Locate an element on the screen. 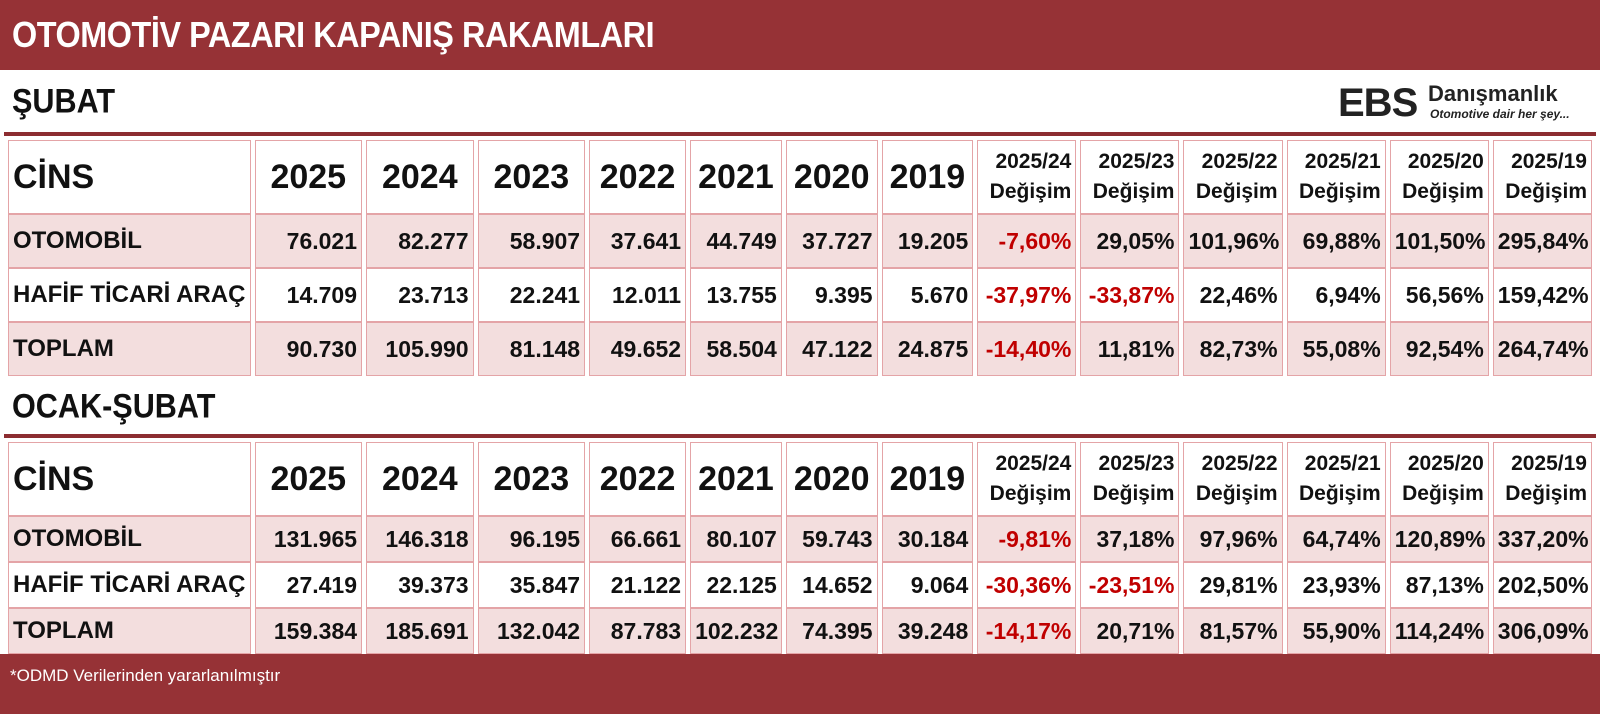 This screenshot has width=1600, height=714. source-note: *ODMD Verilerinden yararlanılmıştır is located at coordinates (145, 675).